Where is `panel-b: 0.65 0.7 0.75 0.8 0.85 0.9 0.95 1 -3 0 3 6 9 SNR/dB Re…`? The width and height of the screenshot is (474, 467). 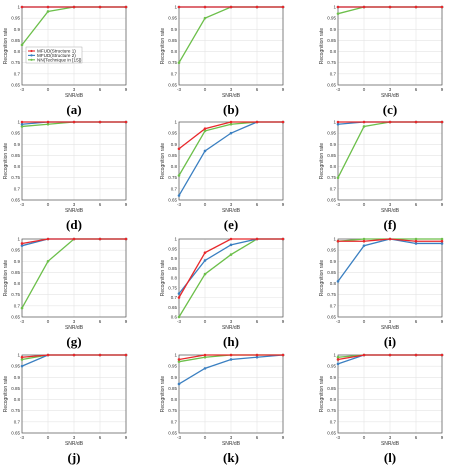 panel-b: 0.65 0.7 0.75 0.8 0.85 0.9 0.95 1 -3 0 3 6 9 SNR/dB Re… is located at coordinates (222, 61).